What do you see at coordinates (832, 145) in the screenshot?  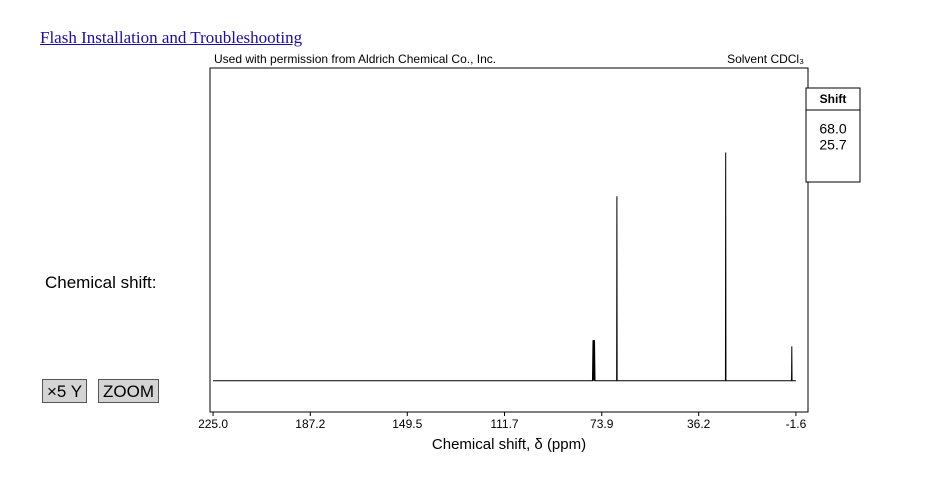 I see `table-row: 25.7` at bounding box center [832, 145].